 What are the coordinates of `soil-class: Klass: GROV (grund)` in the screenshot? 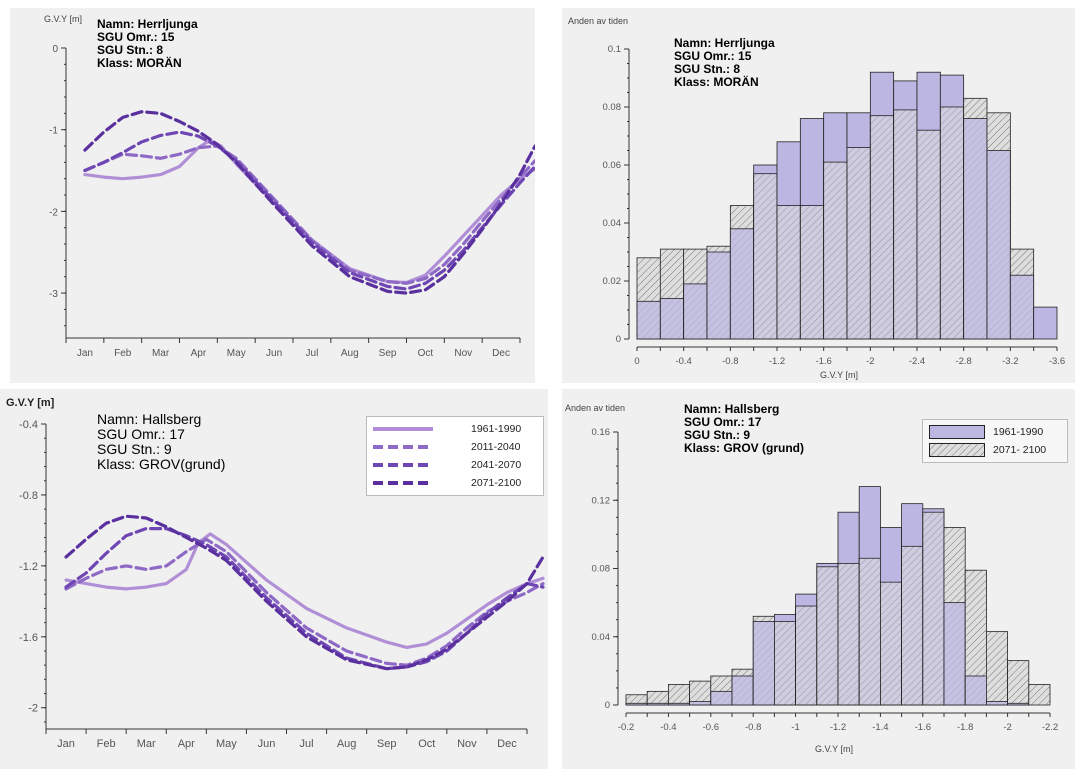 It's located at (744, 447).